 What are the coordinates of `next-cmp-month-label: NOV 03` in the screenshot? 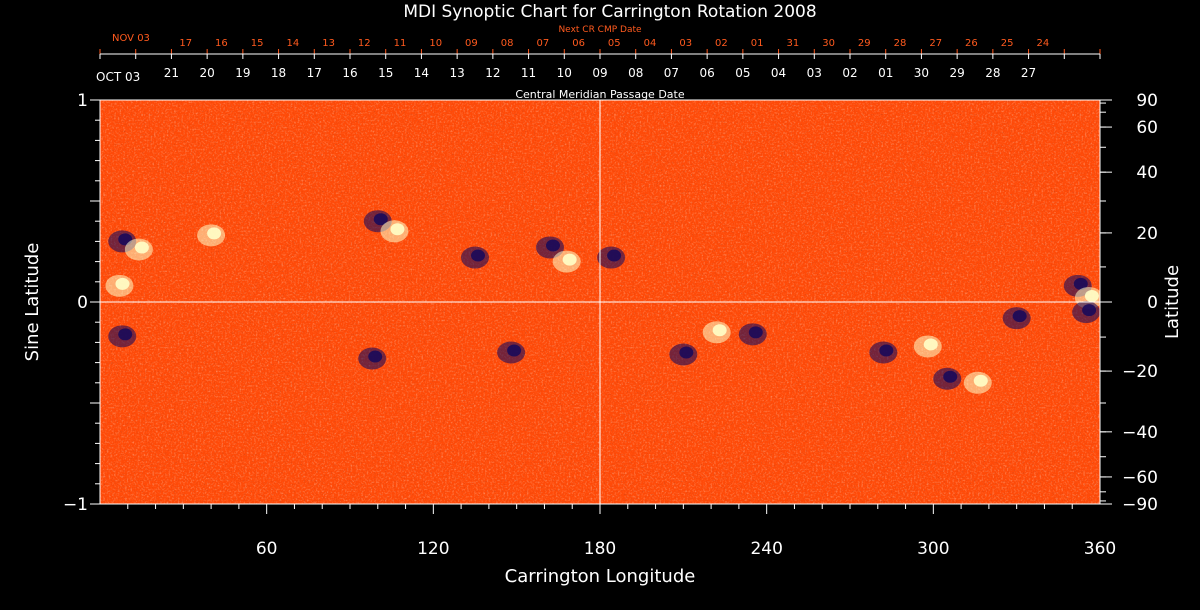 It's located at (131, 38).